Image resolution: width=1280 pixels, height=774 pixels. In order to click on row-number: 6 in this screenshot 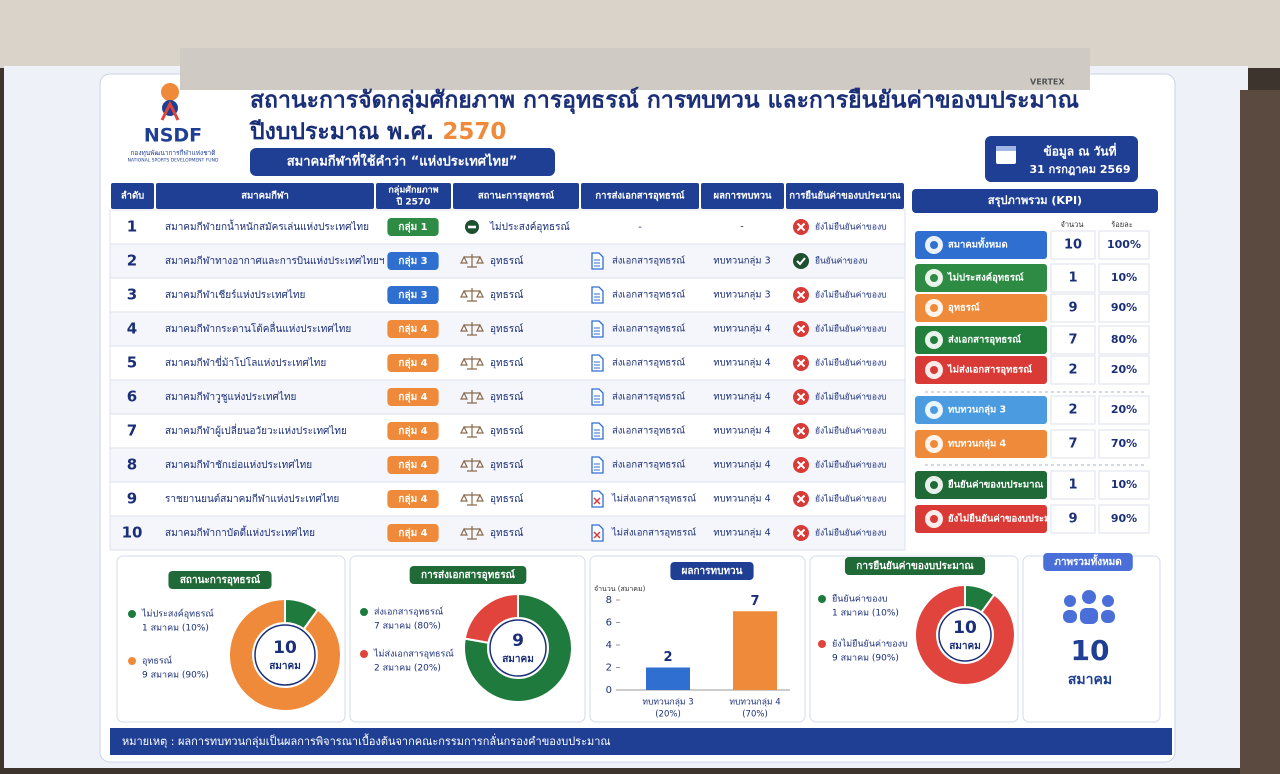, I will do `click(132, 397)`.